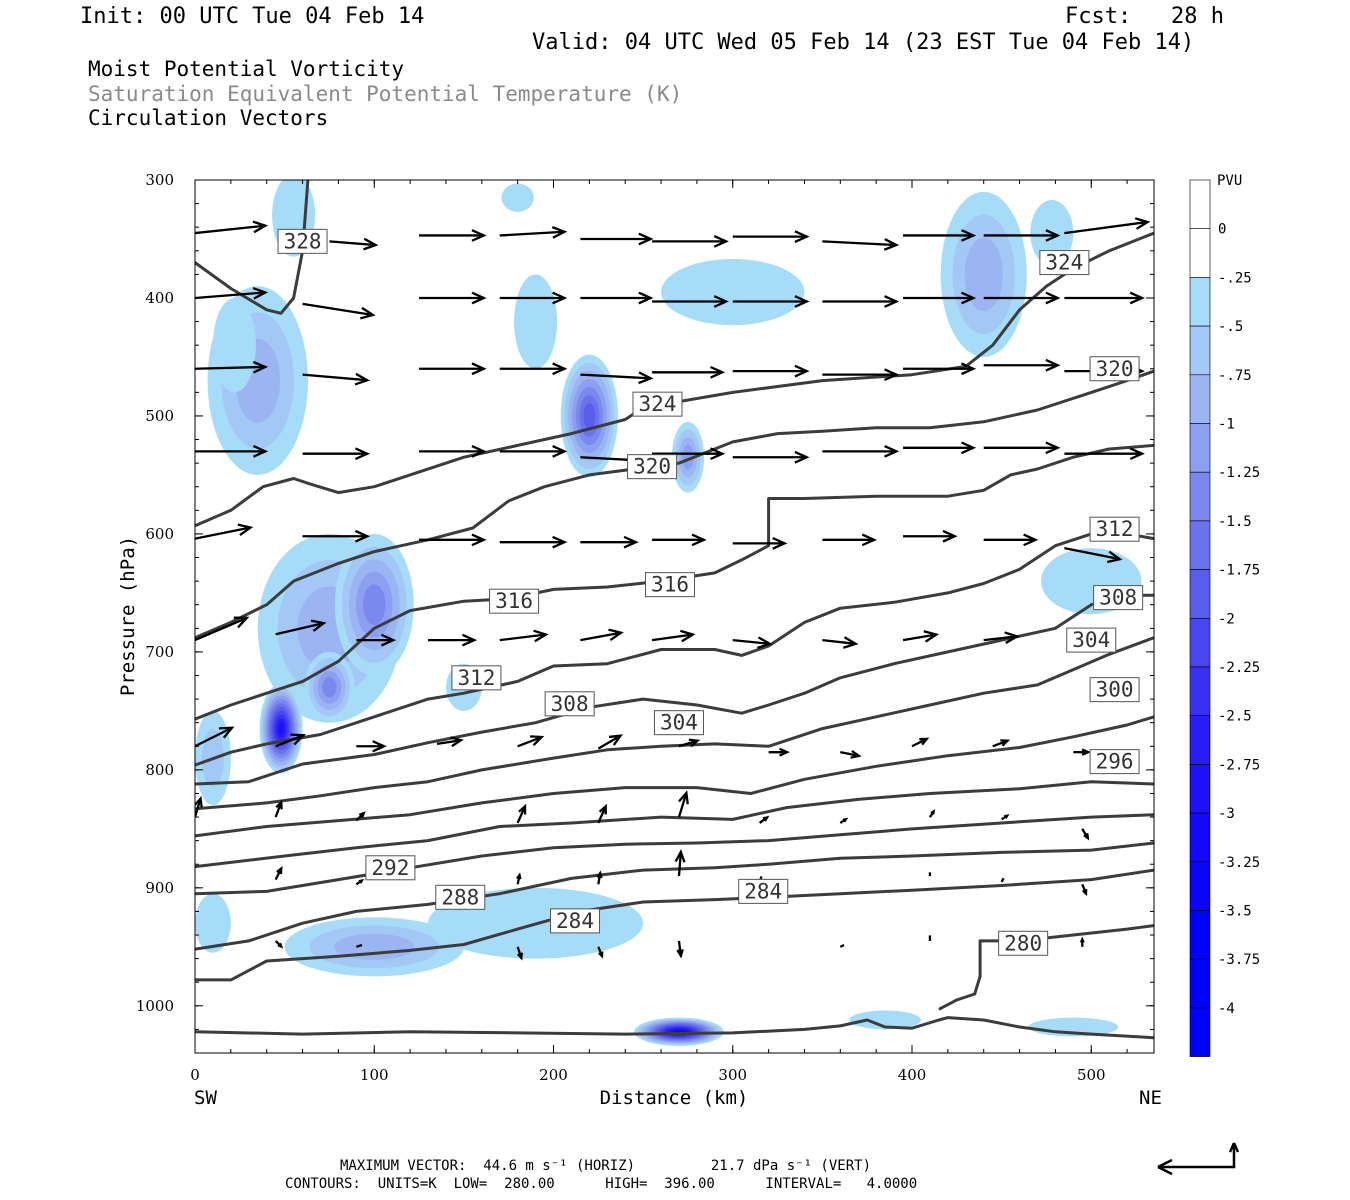  I want to click on contour-label-15: 292, so click(390, 868).